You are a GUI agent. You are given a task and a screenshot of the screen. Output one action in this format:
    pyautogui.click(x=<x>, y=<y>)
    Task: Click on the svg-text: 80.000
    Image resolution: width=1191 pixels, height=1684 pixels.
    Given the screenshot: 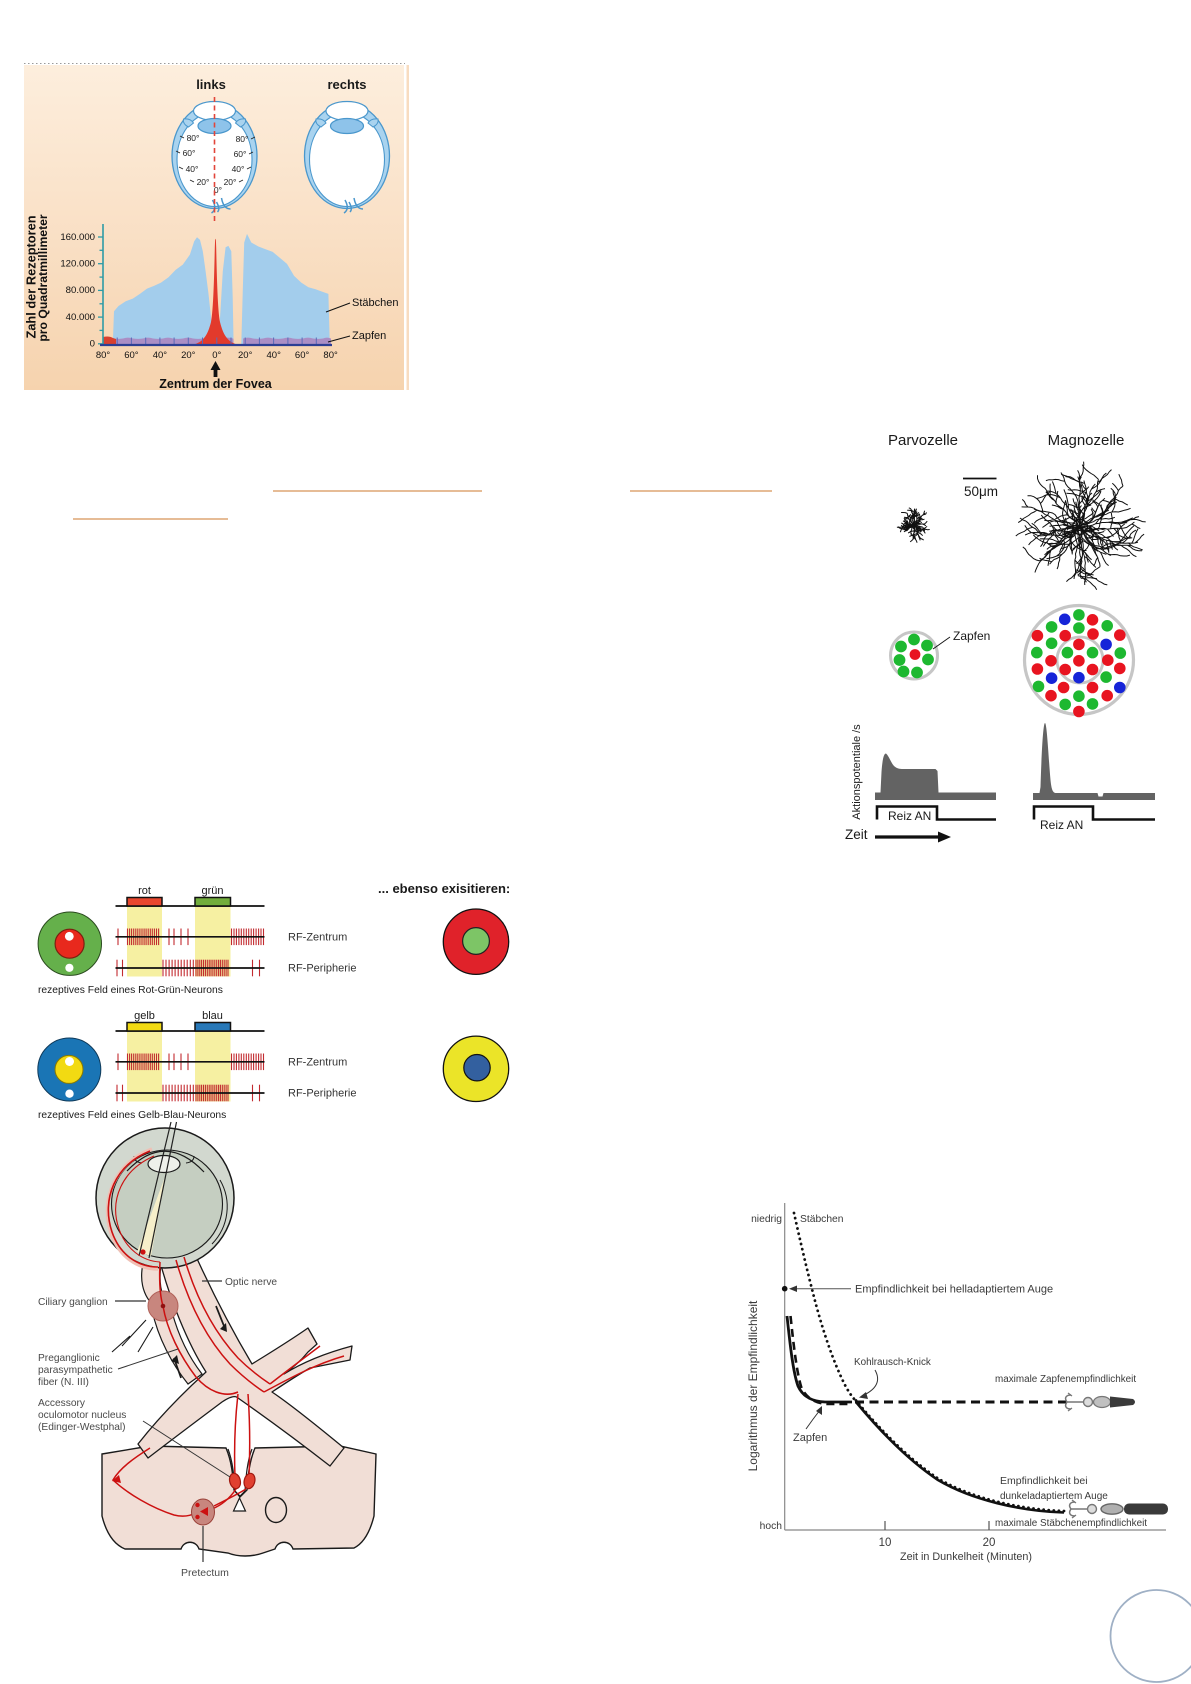 What is the action you would take?
    pyautogui.click(x=80, y=290)
    